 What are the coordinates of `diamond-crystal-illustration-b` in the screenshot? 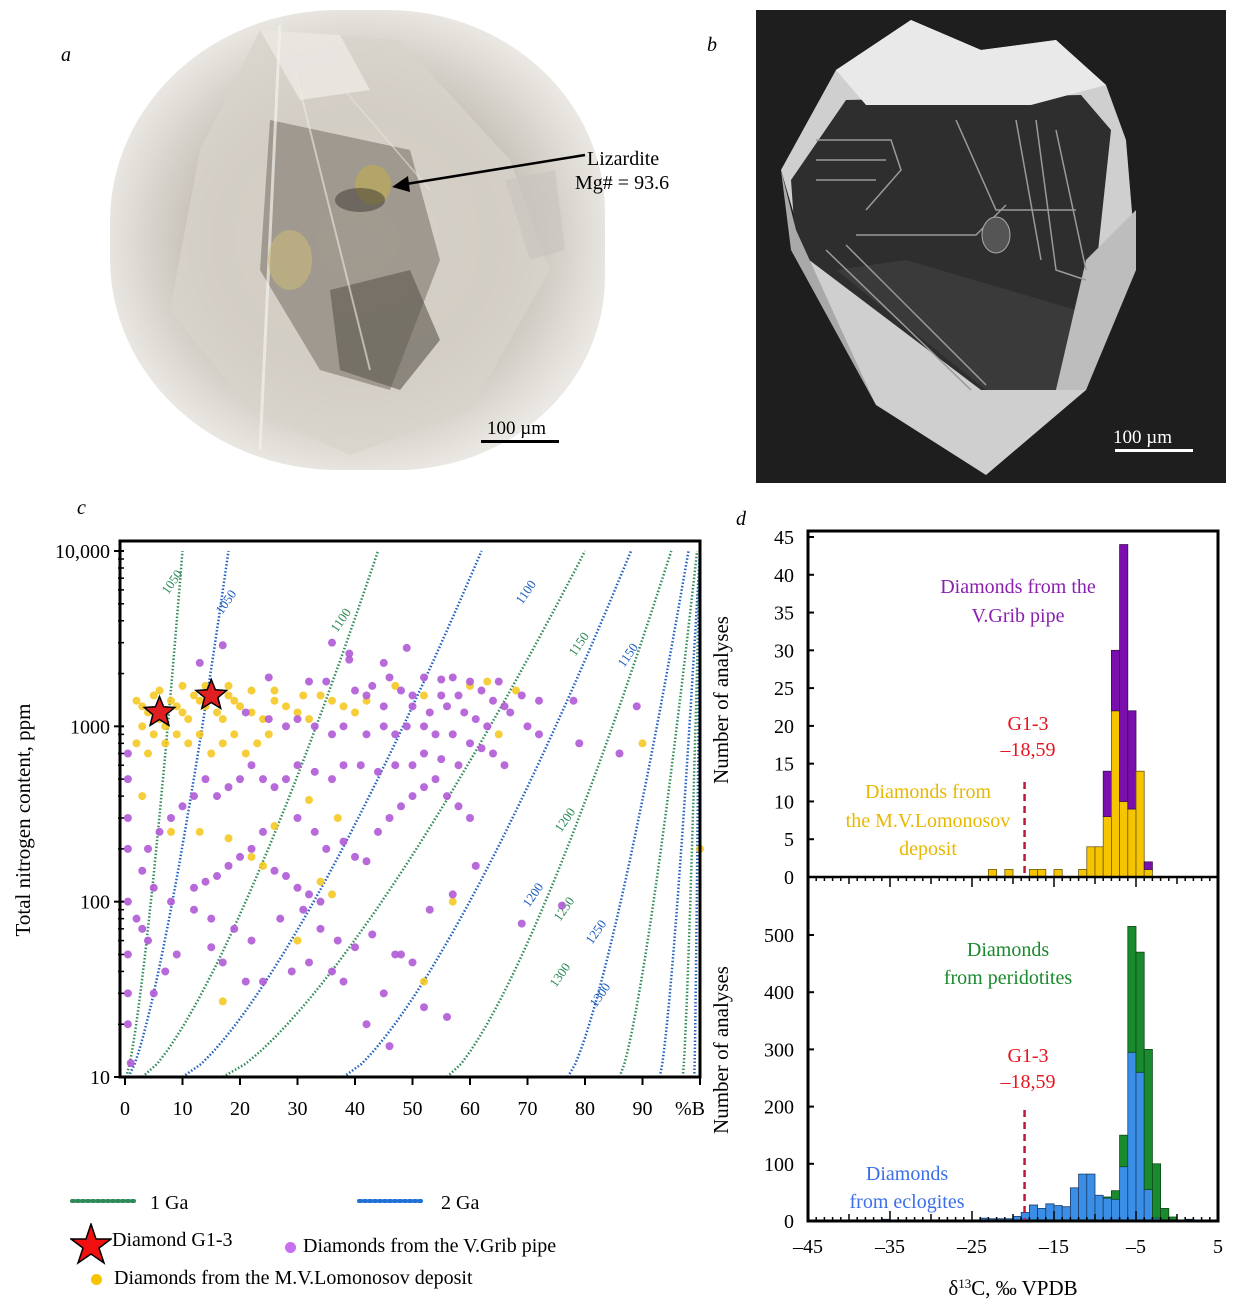 It's located at (958, 247).